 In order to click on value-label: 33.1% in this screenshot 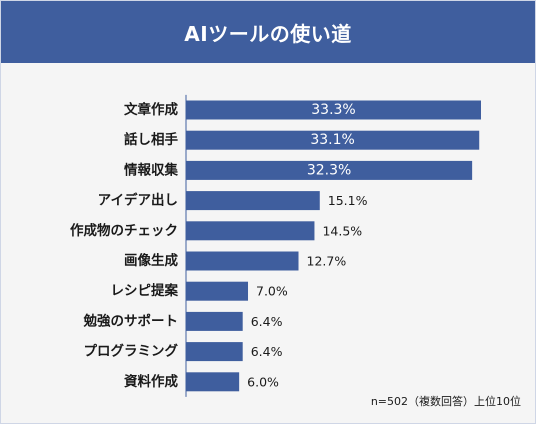, I will do `click(332, 140)`.